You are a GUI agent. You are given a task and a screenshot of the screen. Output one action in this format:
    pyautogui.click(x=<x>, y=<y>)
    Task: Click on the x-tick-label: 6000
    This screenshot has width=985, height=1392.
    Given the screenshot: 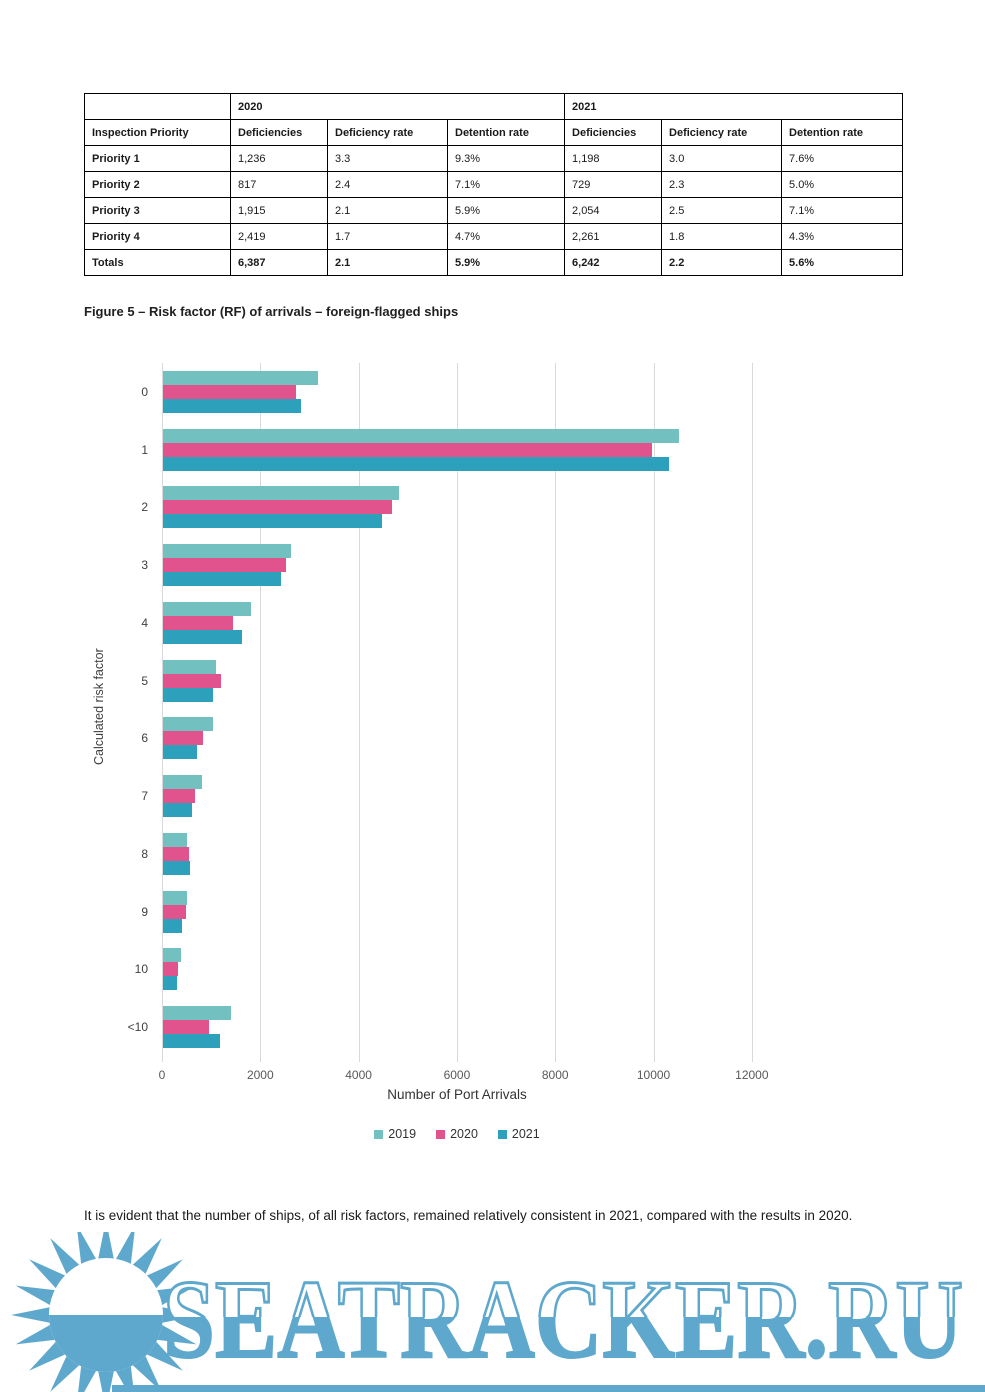 What is the action you would take?
    pyautogui.click(x=457, y=1075)
    